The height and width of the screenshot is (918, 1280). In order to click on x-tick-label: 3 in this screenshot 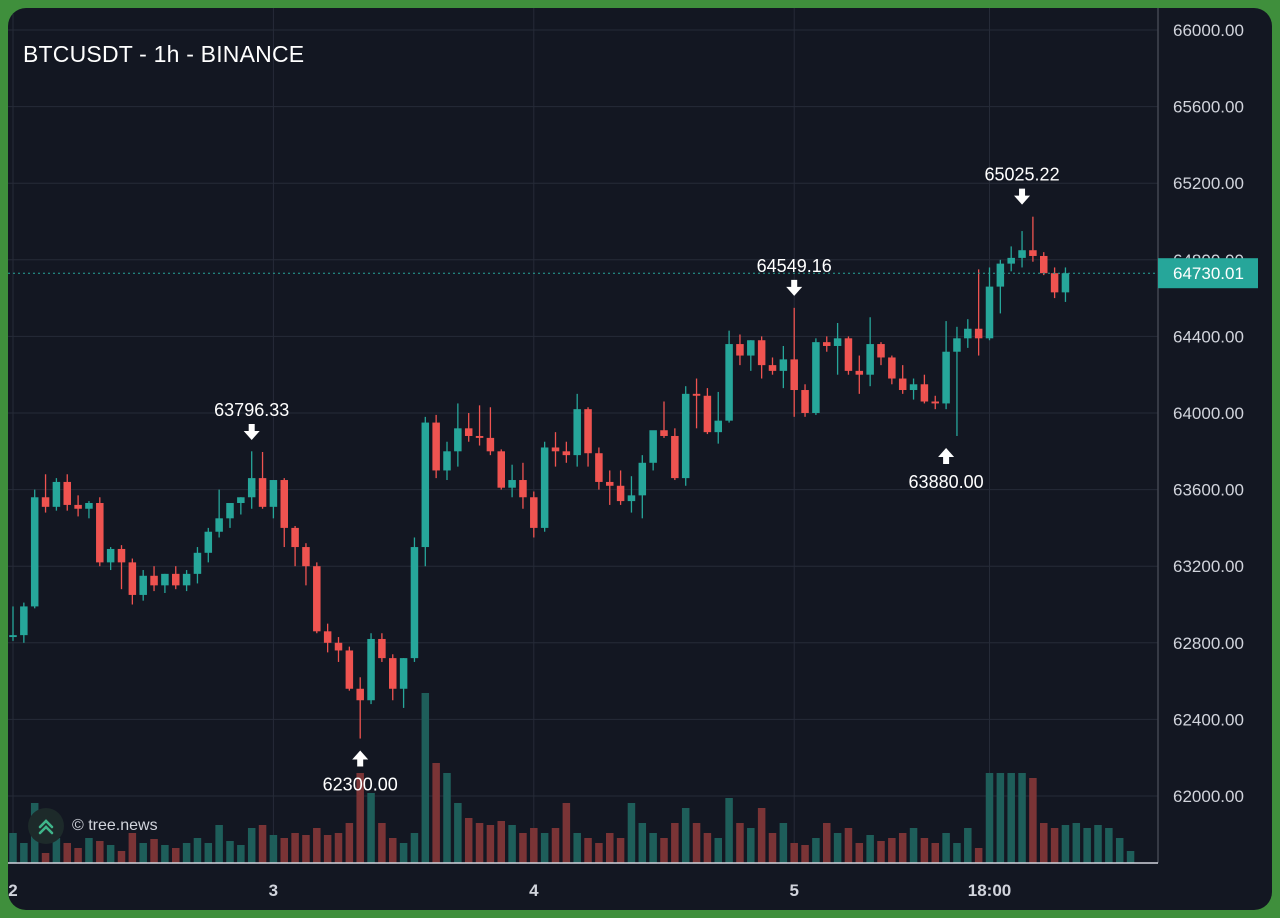, I will do `click(273, 890)`.